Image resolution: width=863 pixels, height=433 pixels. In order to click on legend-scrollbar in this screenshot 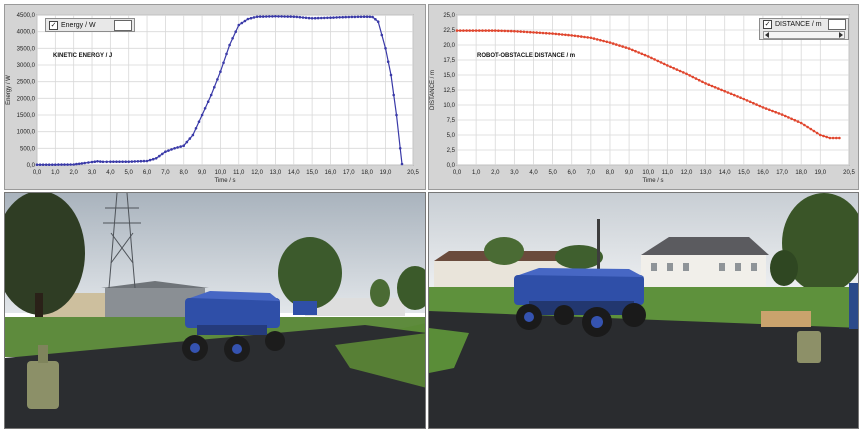, I will do `click(804, 34)`.